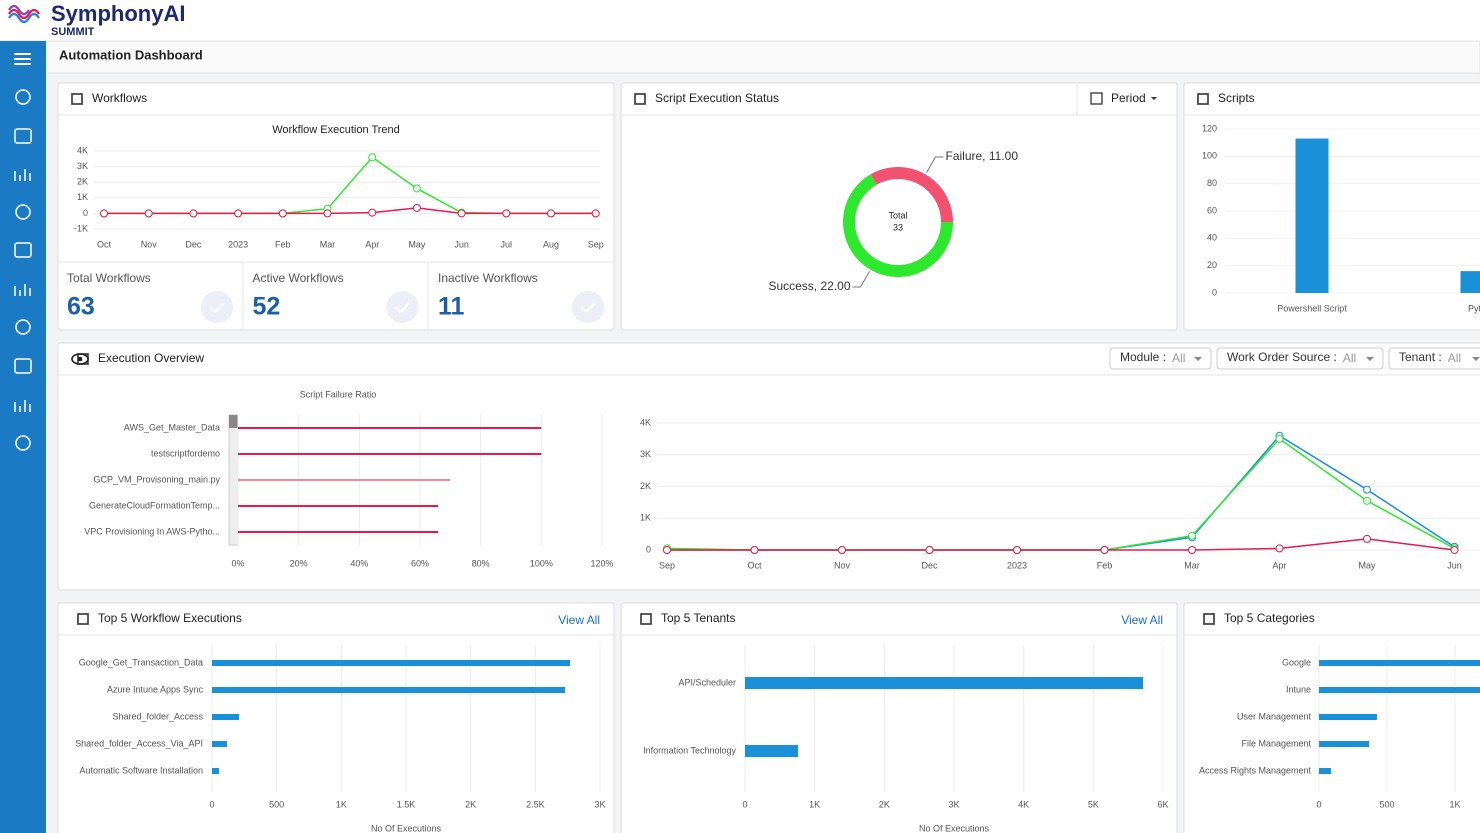  I want to click on x-tick-label: 100%, so click(541, 563).